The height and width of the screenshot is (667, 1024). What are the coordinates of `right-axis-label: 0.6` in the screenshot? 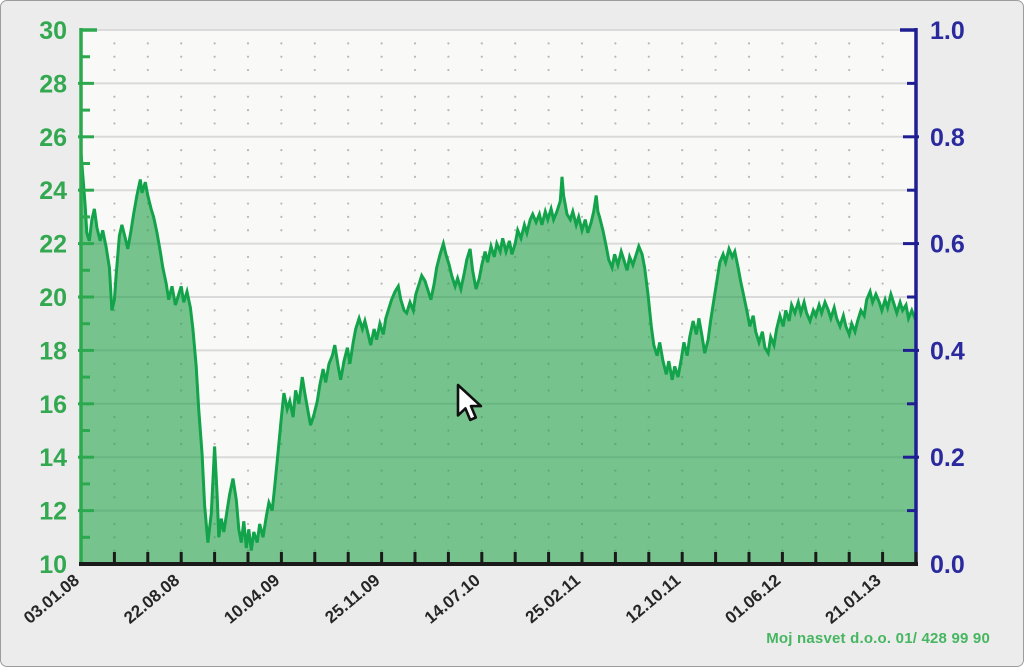 It's located at (947, 245).